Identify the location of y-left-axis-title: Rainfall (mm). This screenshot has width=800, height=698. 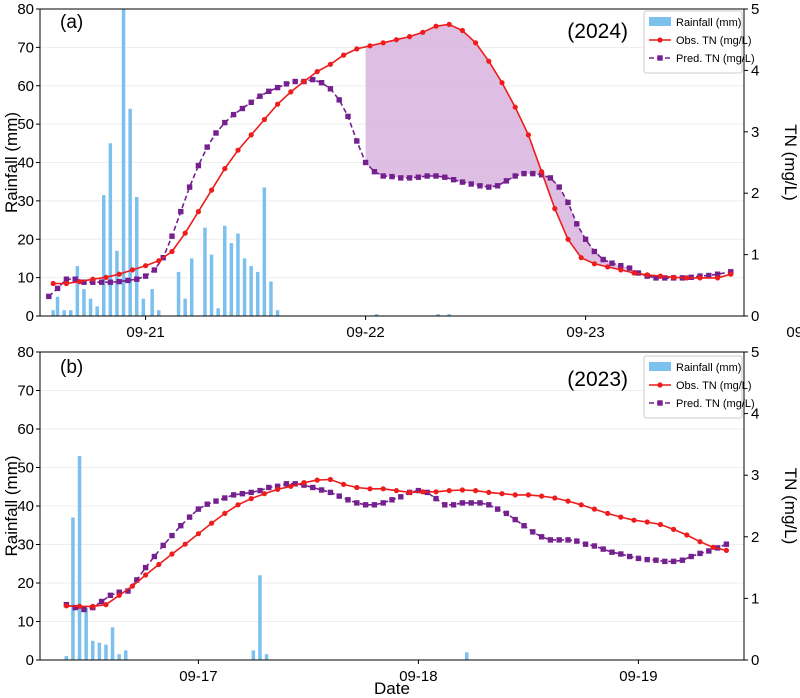
(11, 505).